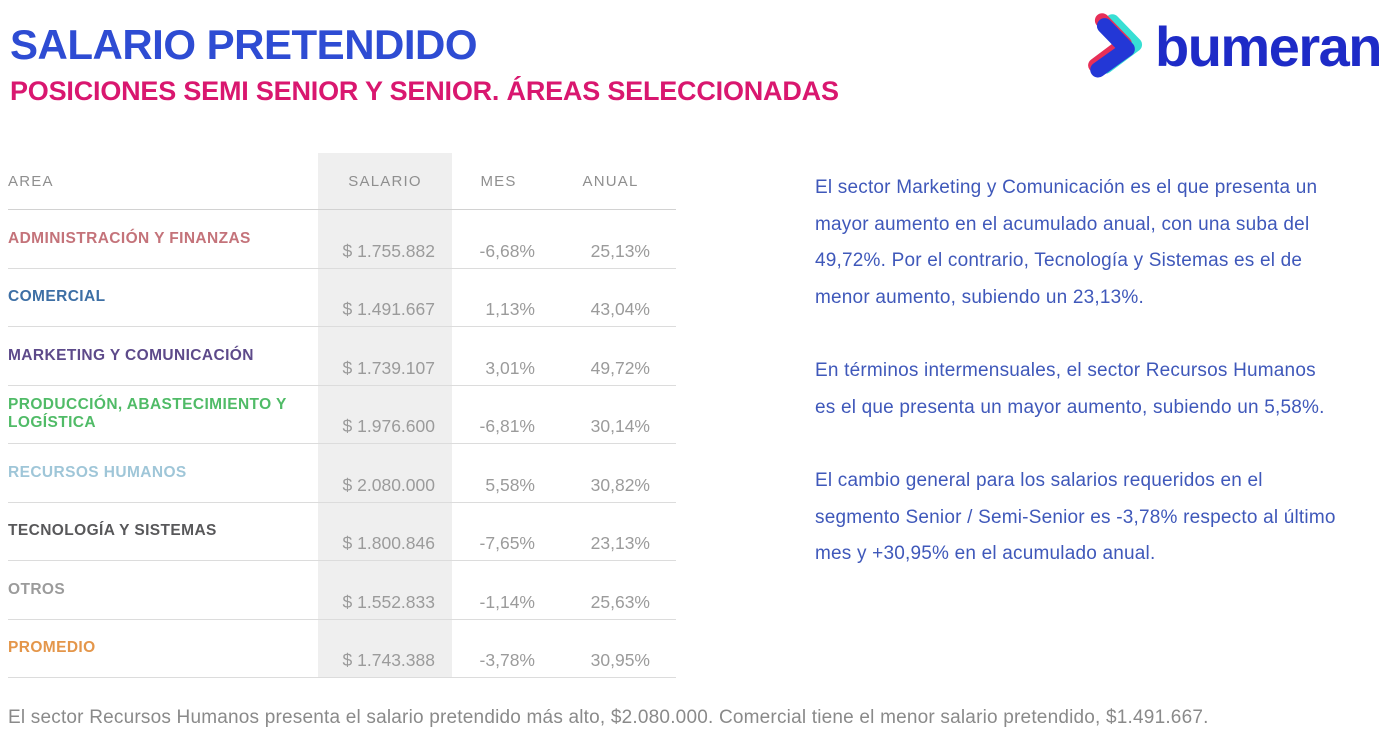 This screenshot has height=755, width=1391. What do you see at coordinates (620, 367) in the screenshot?
I see `anual-value: 49,72%` at bounding box center [620, 367].